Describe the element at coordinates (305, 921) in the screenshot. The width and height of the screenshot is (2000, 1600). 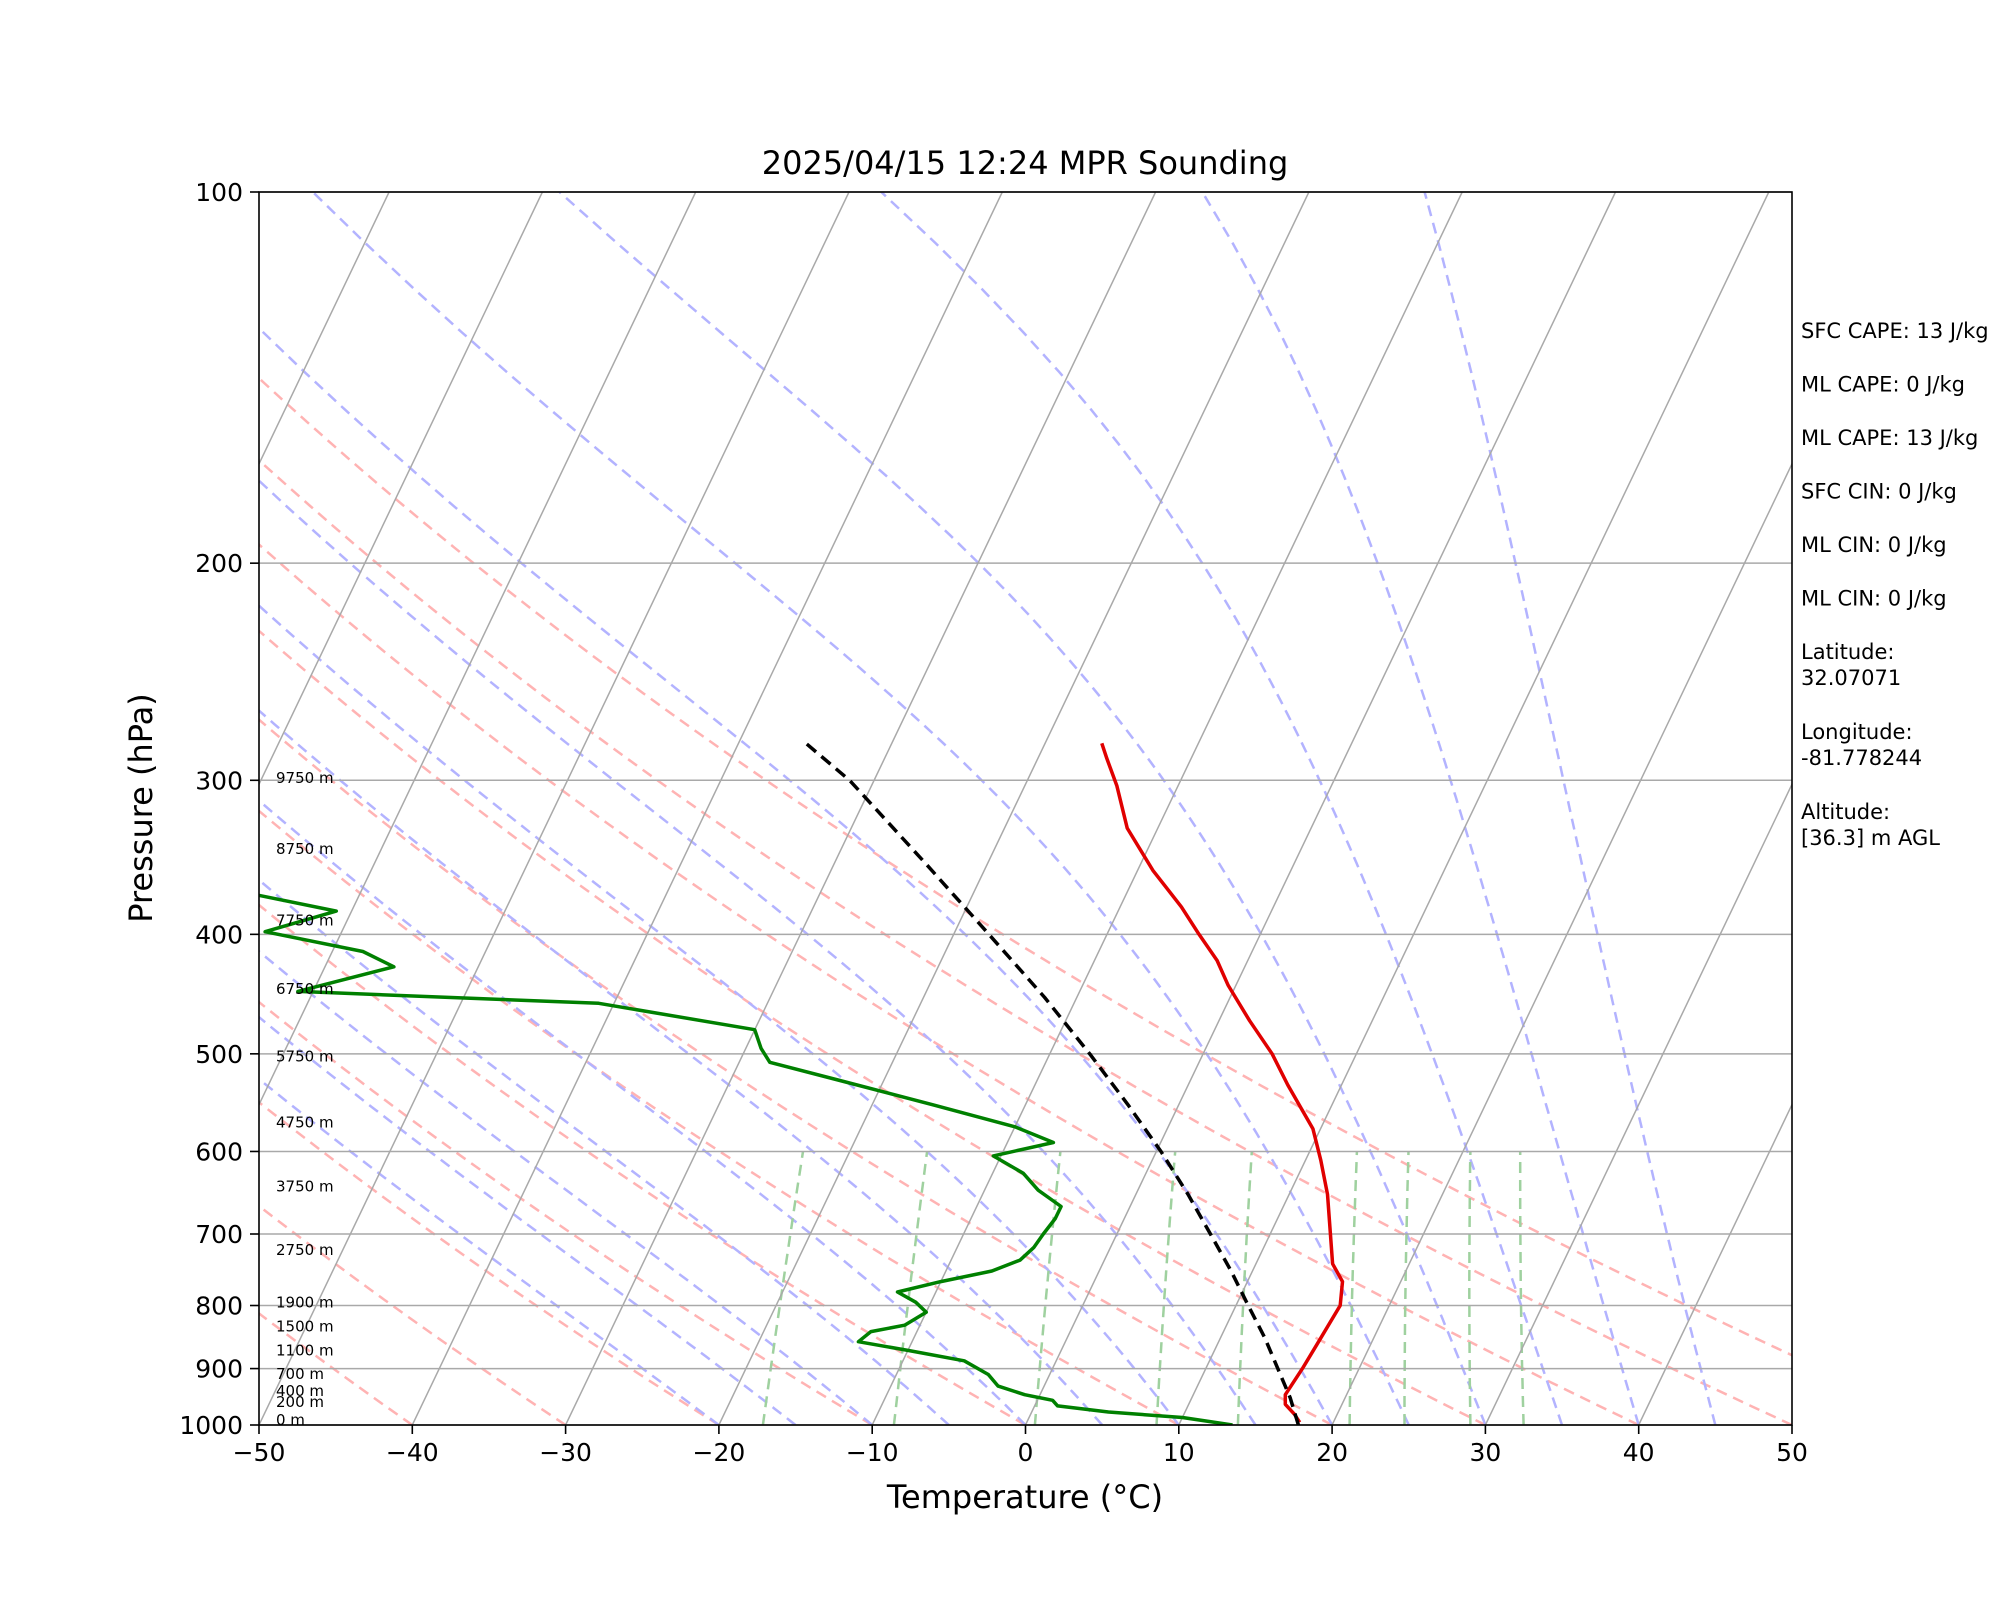
I see `height-label: 7750 m` at that location.